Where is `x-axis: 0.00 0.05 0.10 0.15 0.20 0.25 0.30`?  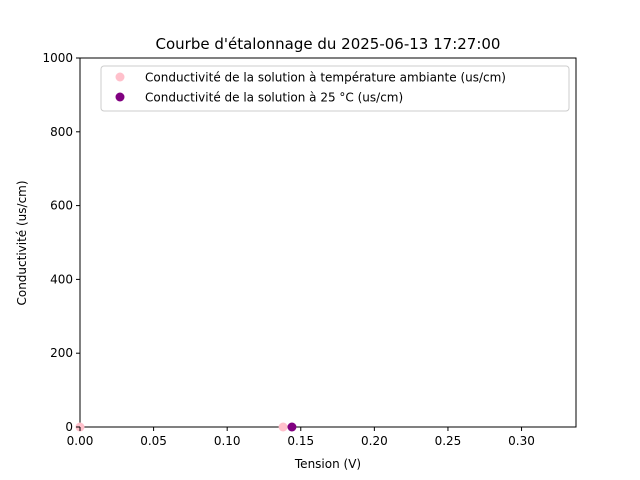 x-axis: 0.00 0.05 0.10 0.15 0.20 0.25 0.30 is located at coordinates (301, 437).